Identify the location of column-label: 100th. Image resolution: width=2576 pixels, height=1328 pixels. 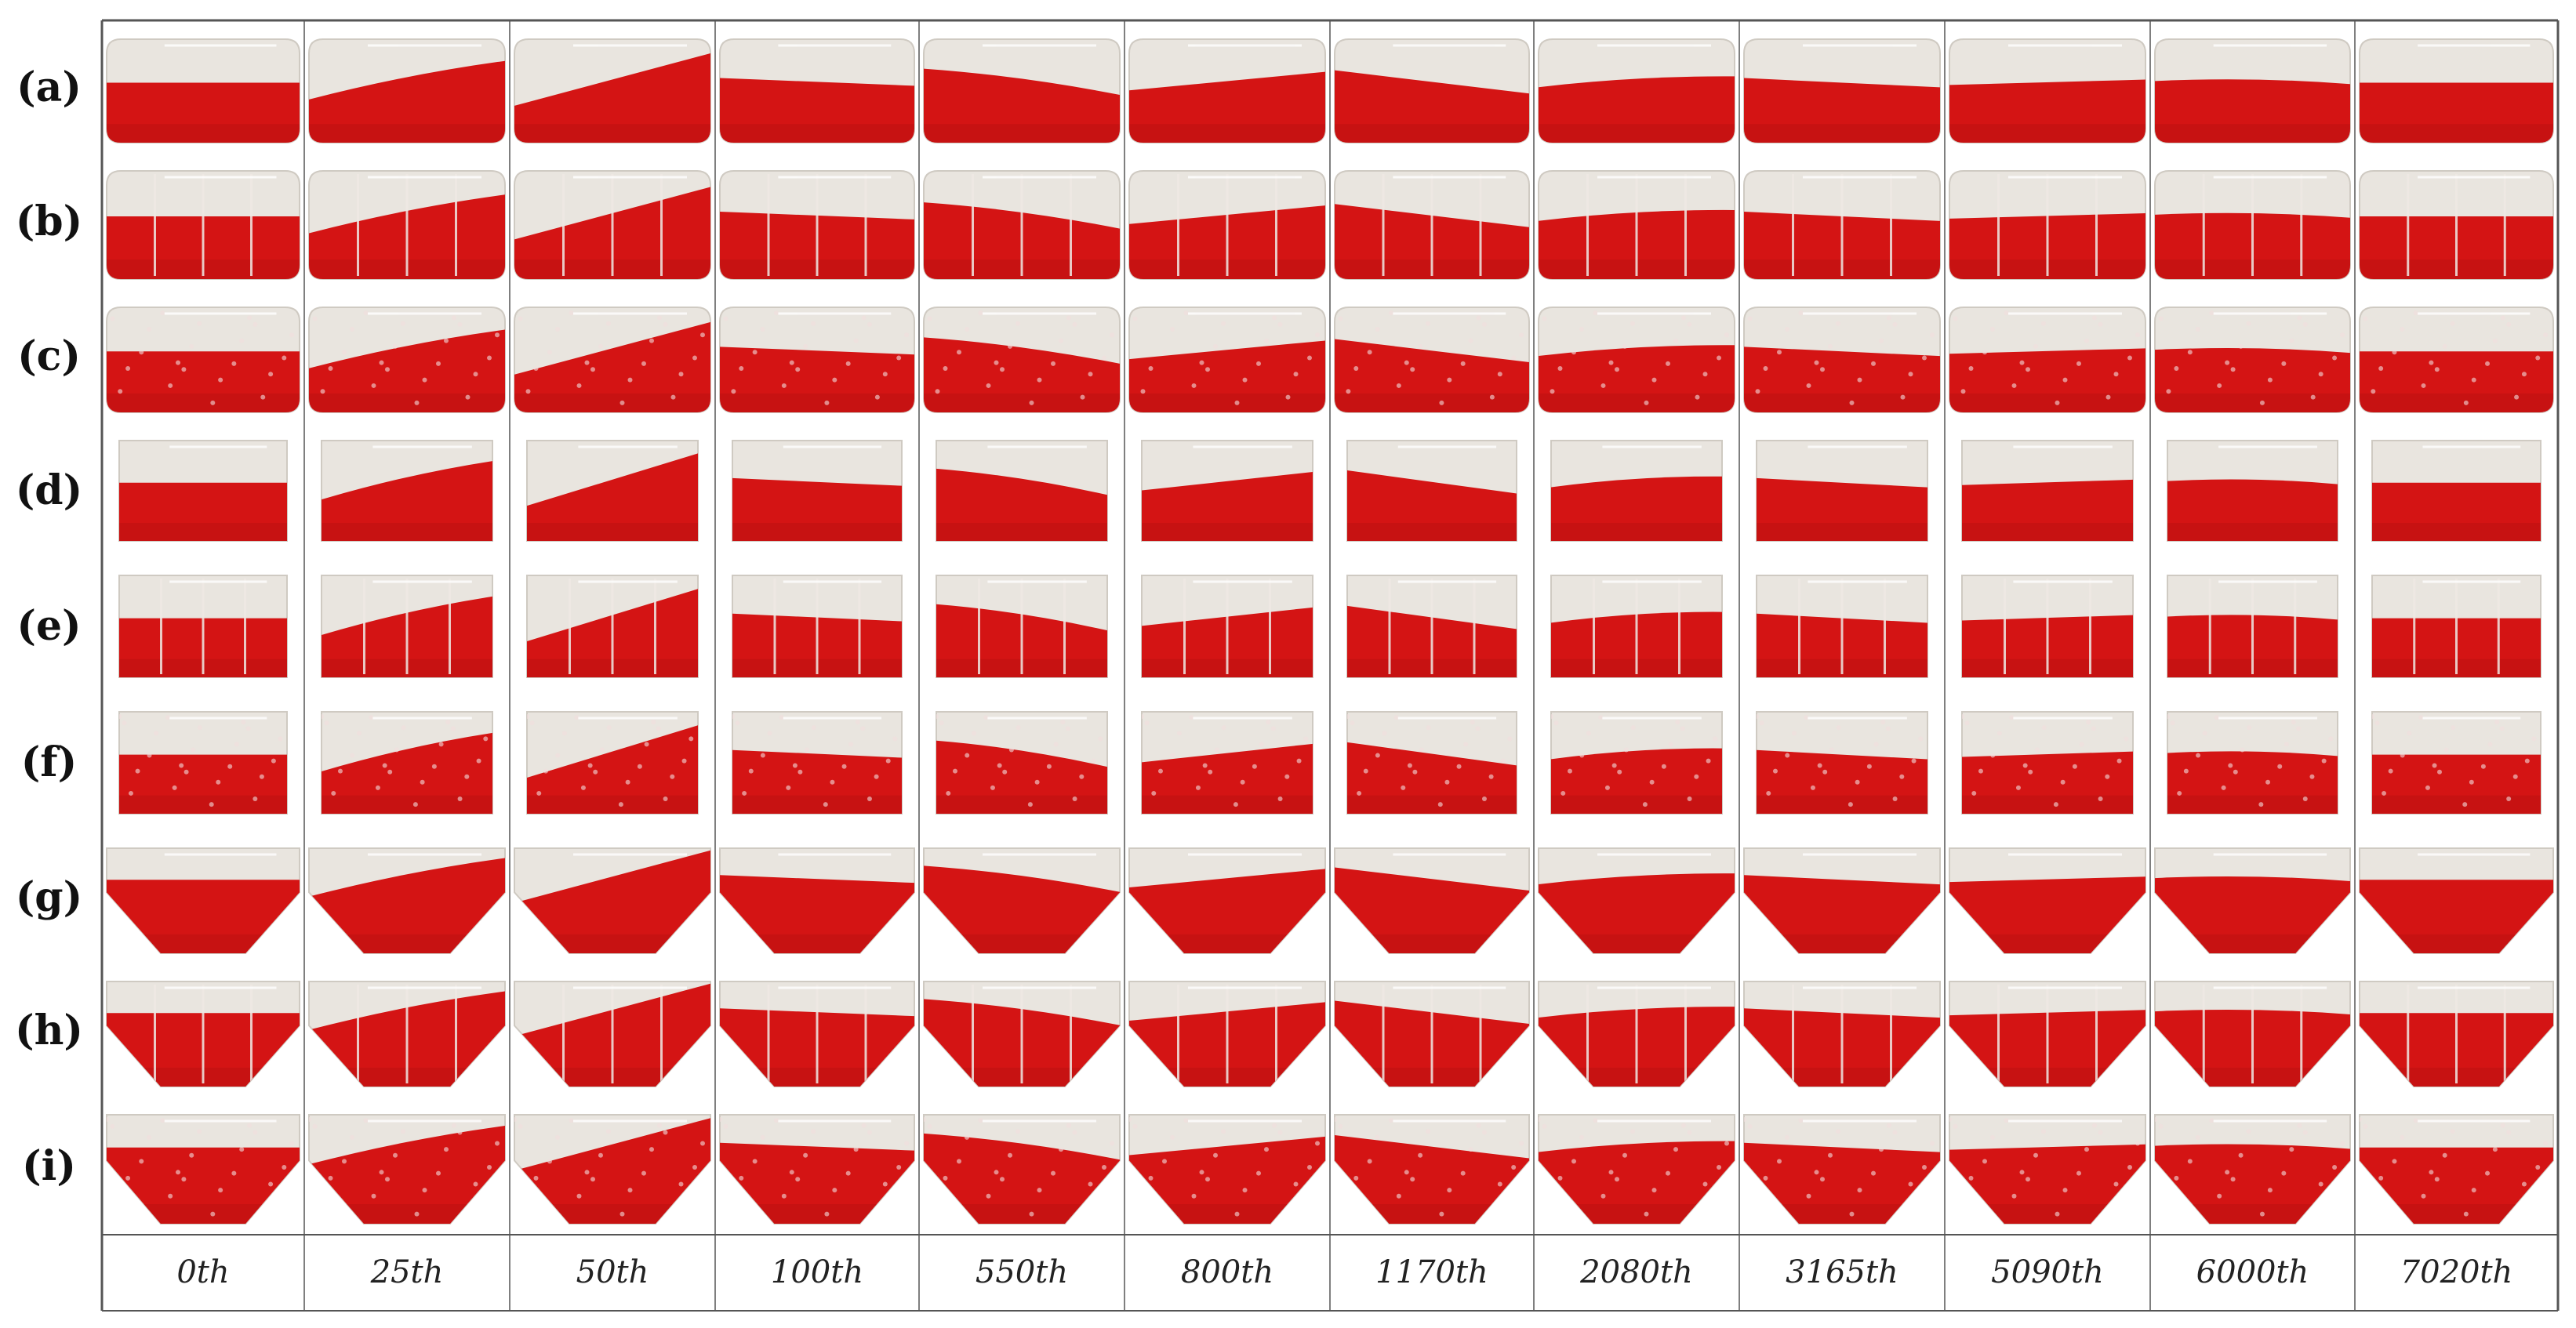
(817, 1272).